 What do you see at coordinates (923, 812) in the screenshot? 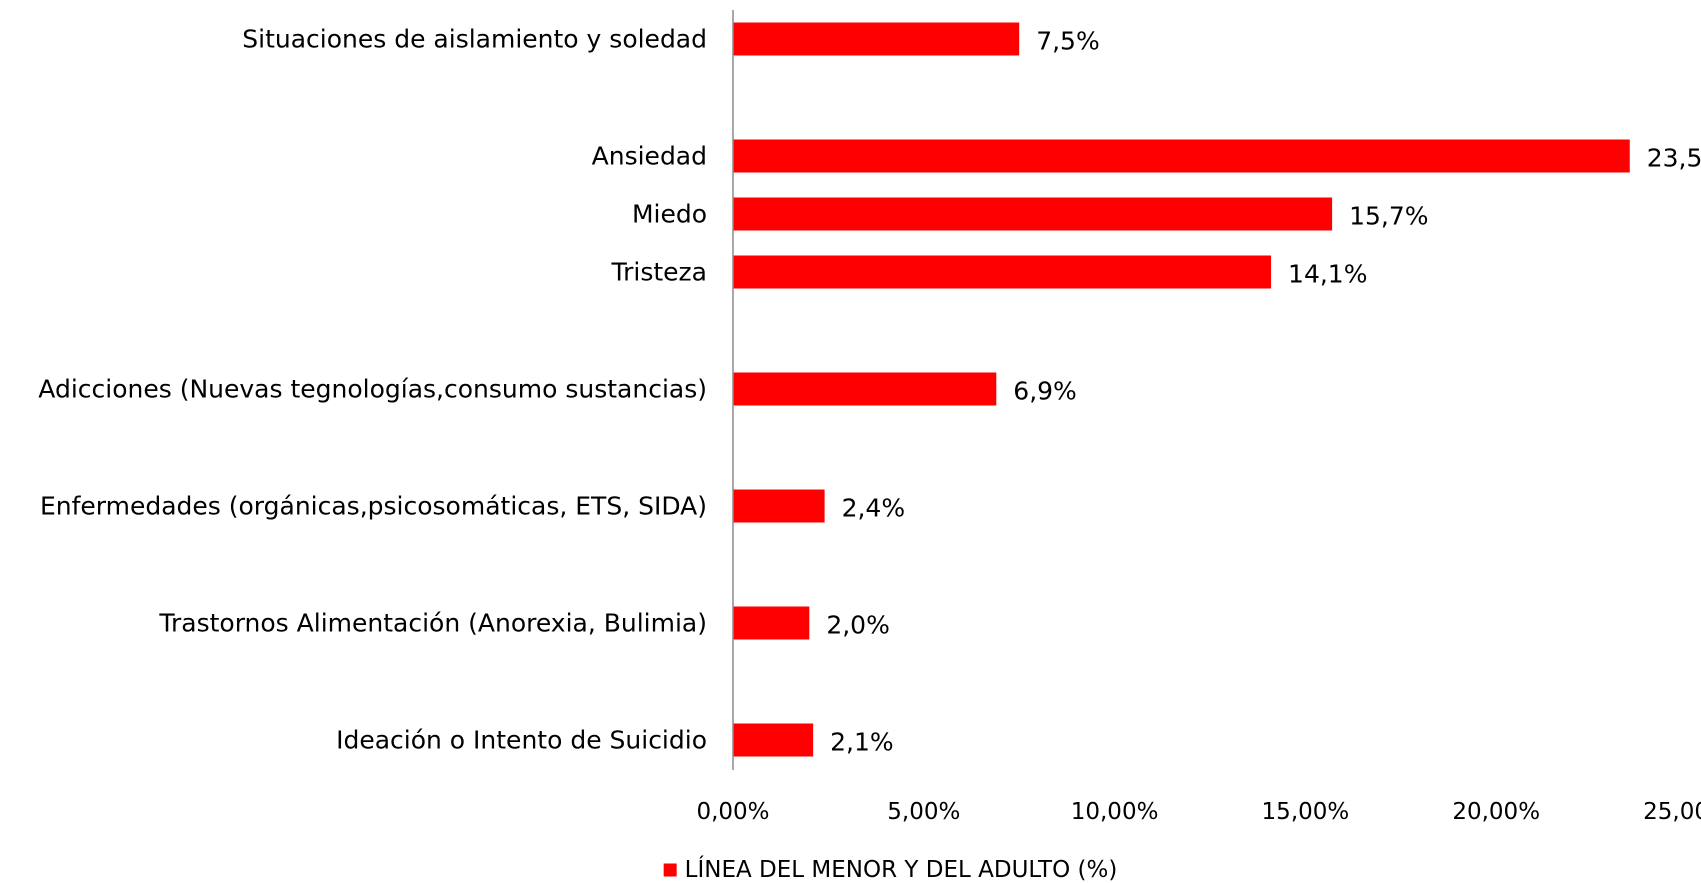
I see `x-tick-label: 5,00%` at bounding box center [923, 812].